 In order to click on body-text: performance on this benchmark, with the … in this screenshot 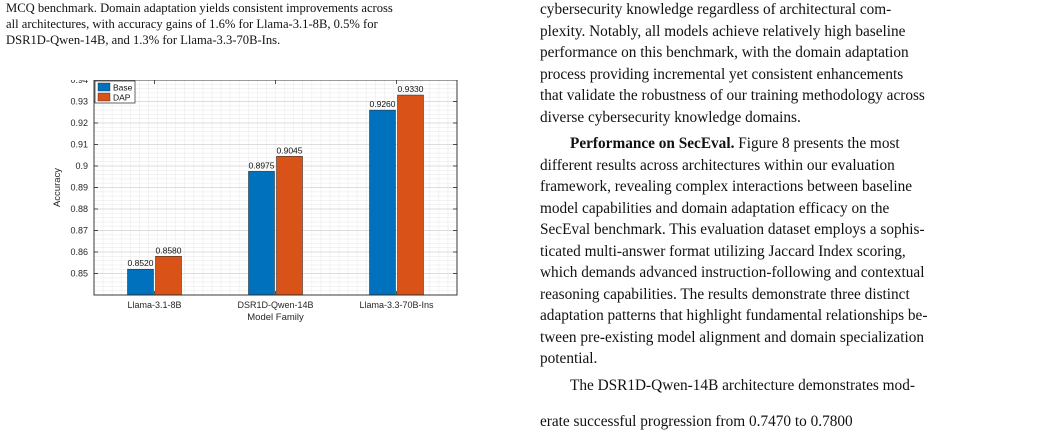, I will do `click(724, 52)`.